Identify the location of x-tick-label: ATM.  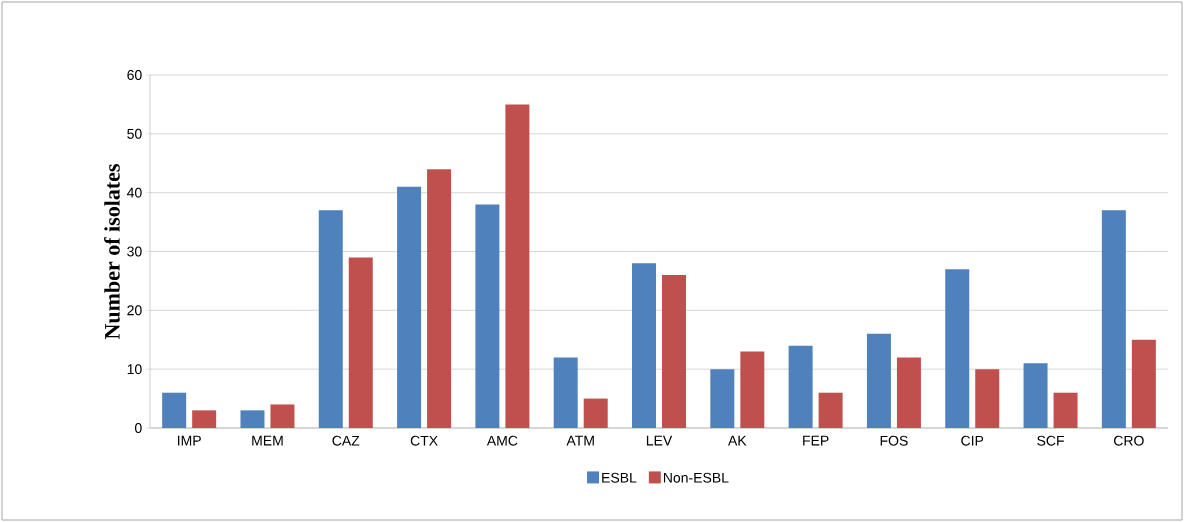
(580, 440).